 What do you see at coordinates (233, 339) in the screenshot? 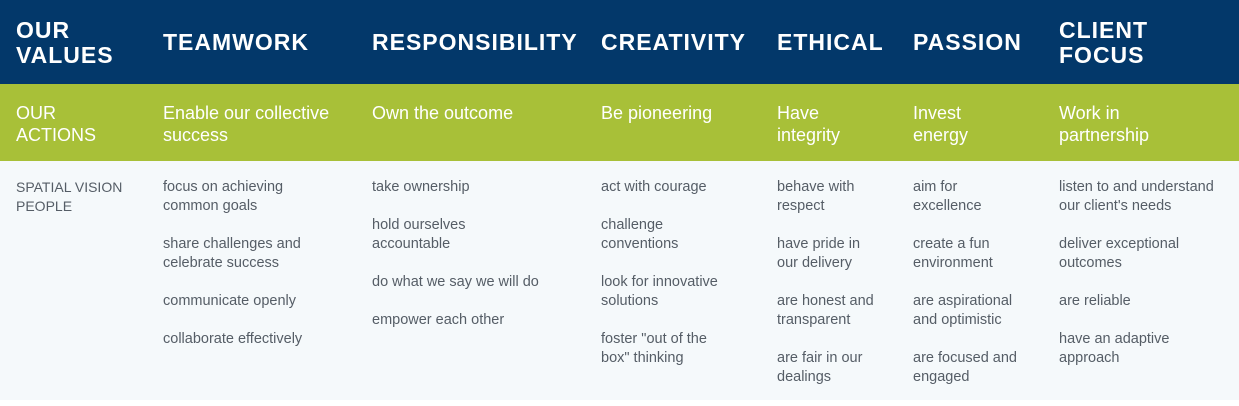
I see `list-item: collaborate effectively` at bounding box center [233, 339].